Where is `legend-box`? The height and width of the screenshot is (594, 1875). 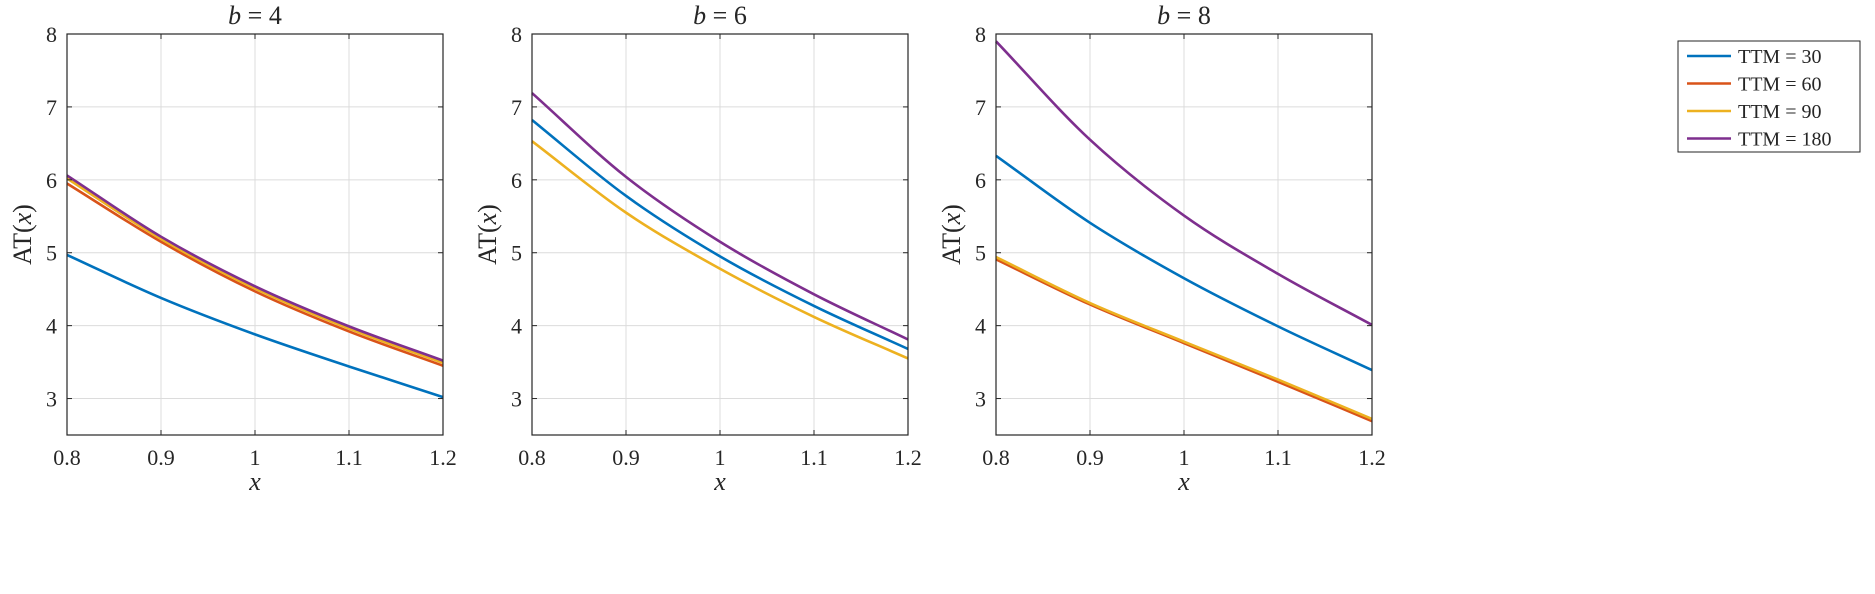 legend-box is located at coordinates (1769, 96).